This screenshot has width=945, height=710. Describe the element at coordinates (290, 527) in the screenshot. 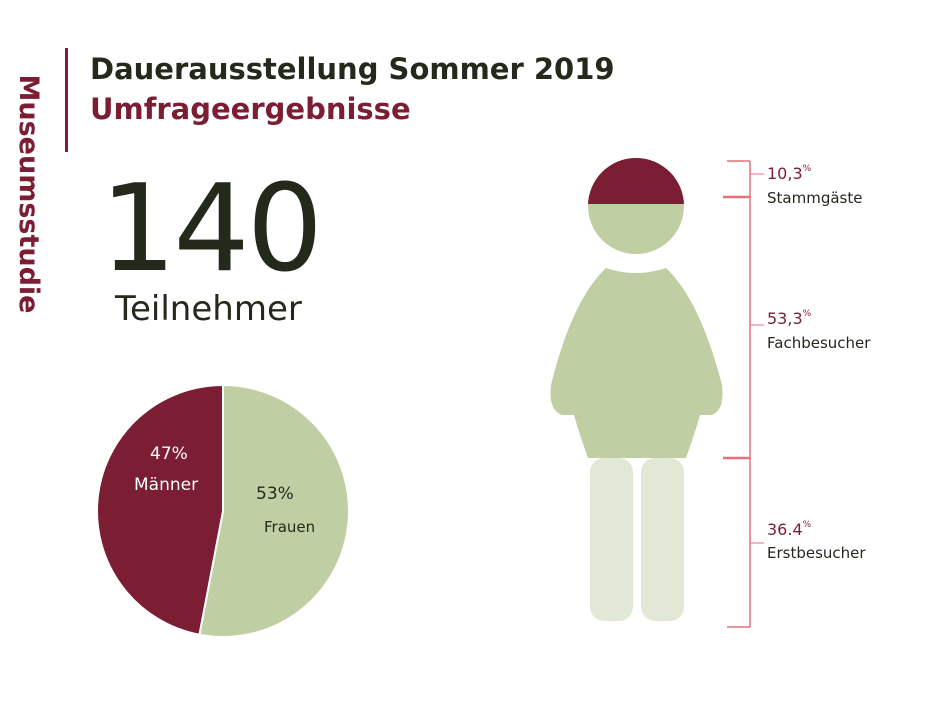

I see `pie-label-frauen: Frauen` at that location.